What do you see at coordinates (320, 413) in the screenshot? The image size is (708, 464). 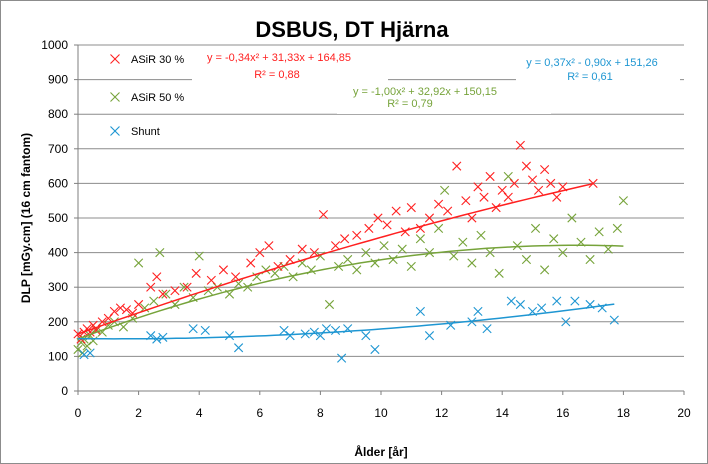 I see `x-tick-label: 8` at bounding box center [320, 413].